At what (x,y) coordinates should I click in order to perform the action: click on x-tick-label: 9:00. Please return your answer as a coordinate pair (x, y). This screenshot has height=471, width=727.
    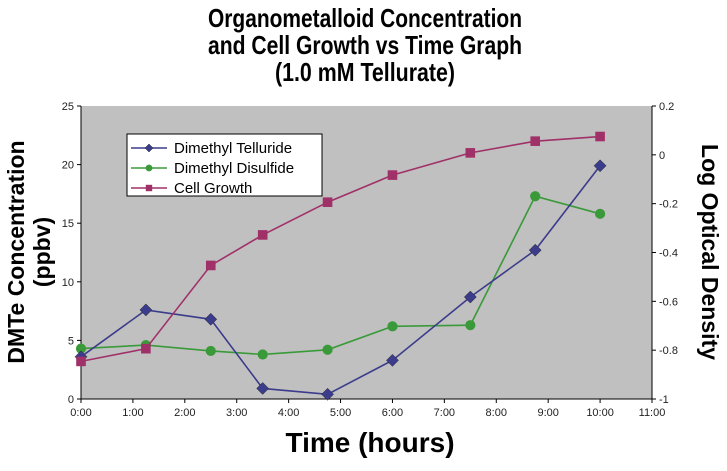
    Looking at the image, I should click on (547, 413).